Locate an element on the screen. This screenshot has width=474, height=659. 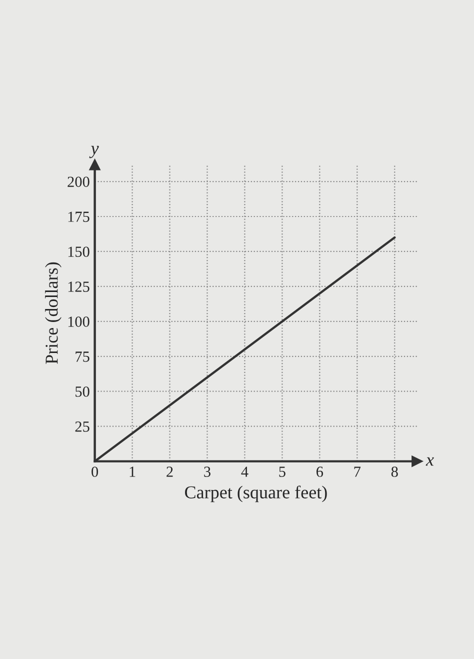
x-tick-label: 2 is located at coordinates (169, 471).